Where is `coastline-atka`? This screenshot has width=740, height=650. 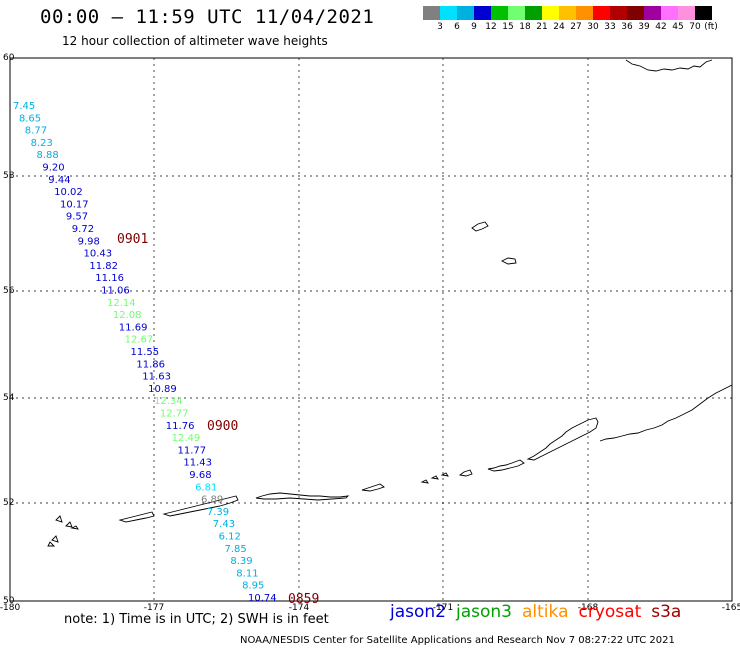
coastline-atka is located at coordinates (373, 487).